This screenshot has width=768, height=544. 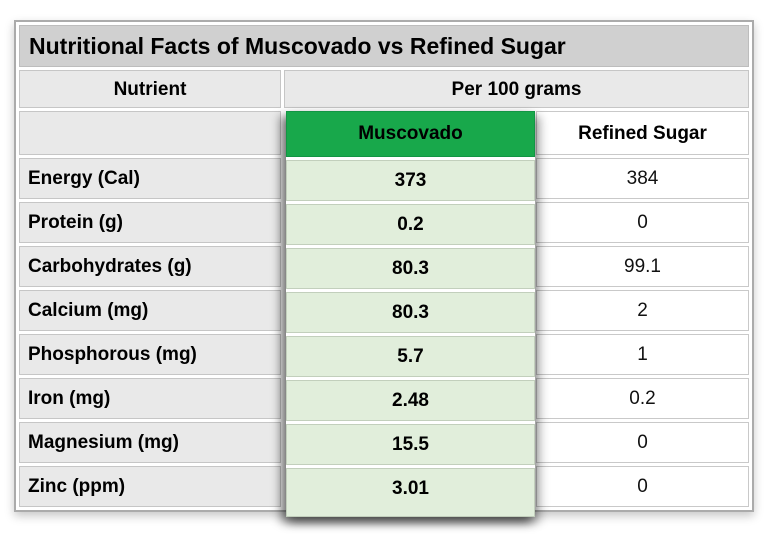 What do you see at coordinates (410, 224) in the screenshot?
I see `muscovado-value-cell: 0.2` at bounding box center [410, 224].